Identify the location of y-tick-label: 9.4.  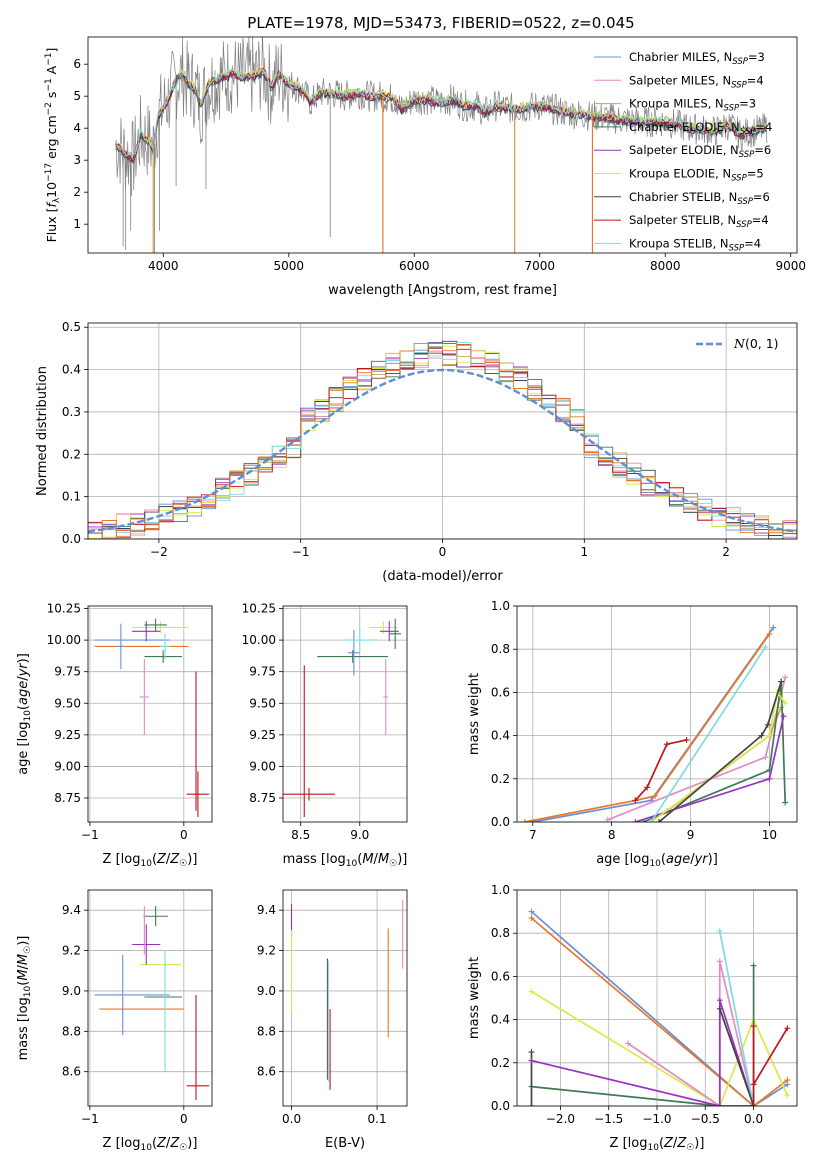
(71, 910).